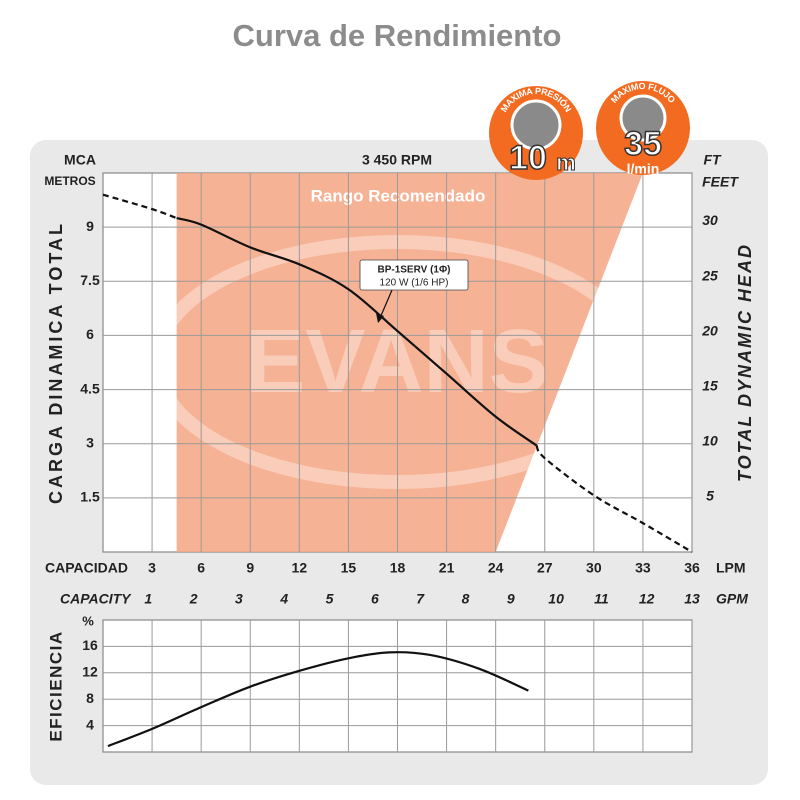 The height and width of the screenshot is (800, 800). I want to click on y-tick-label: 4, so click(90, 724).